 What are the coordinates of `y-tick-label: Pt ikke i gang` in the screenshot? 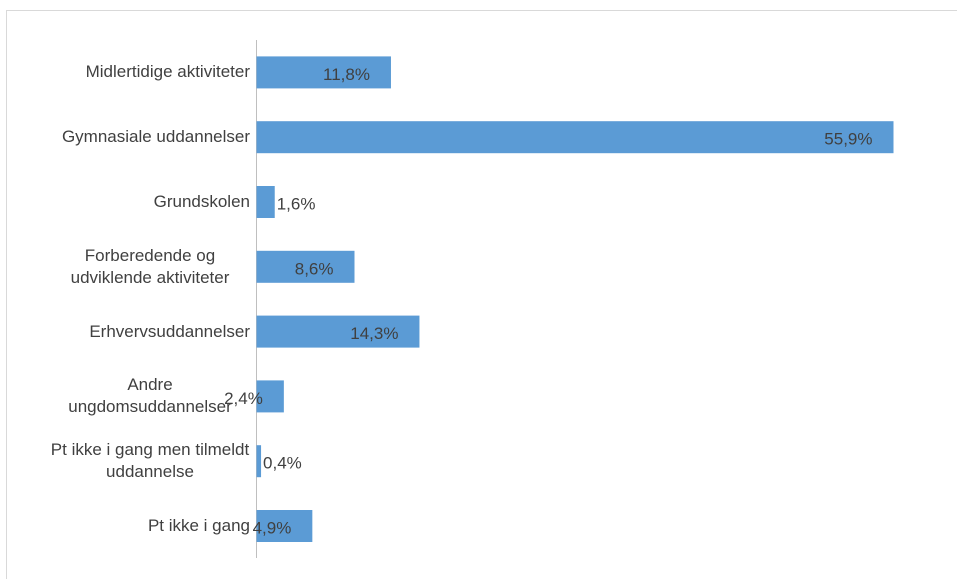 It's located at (130, 526).